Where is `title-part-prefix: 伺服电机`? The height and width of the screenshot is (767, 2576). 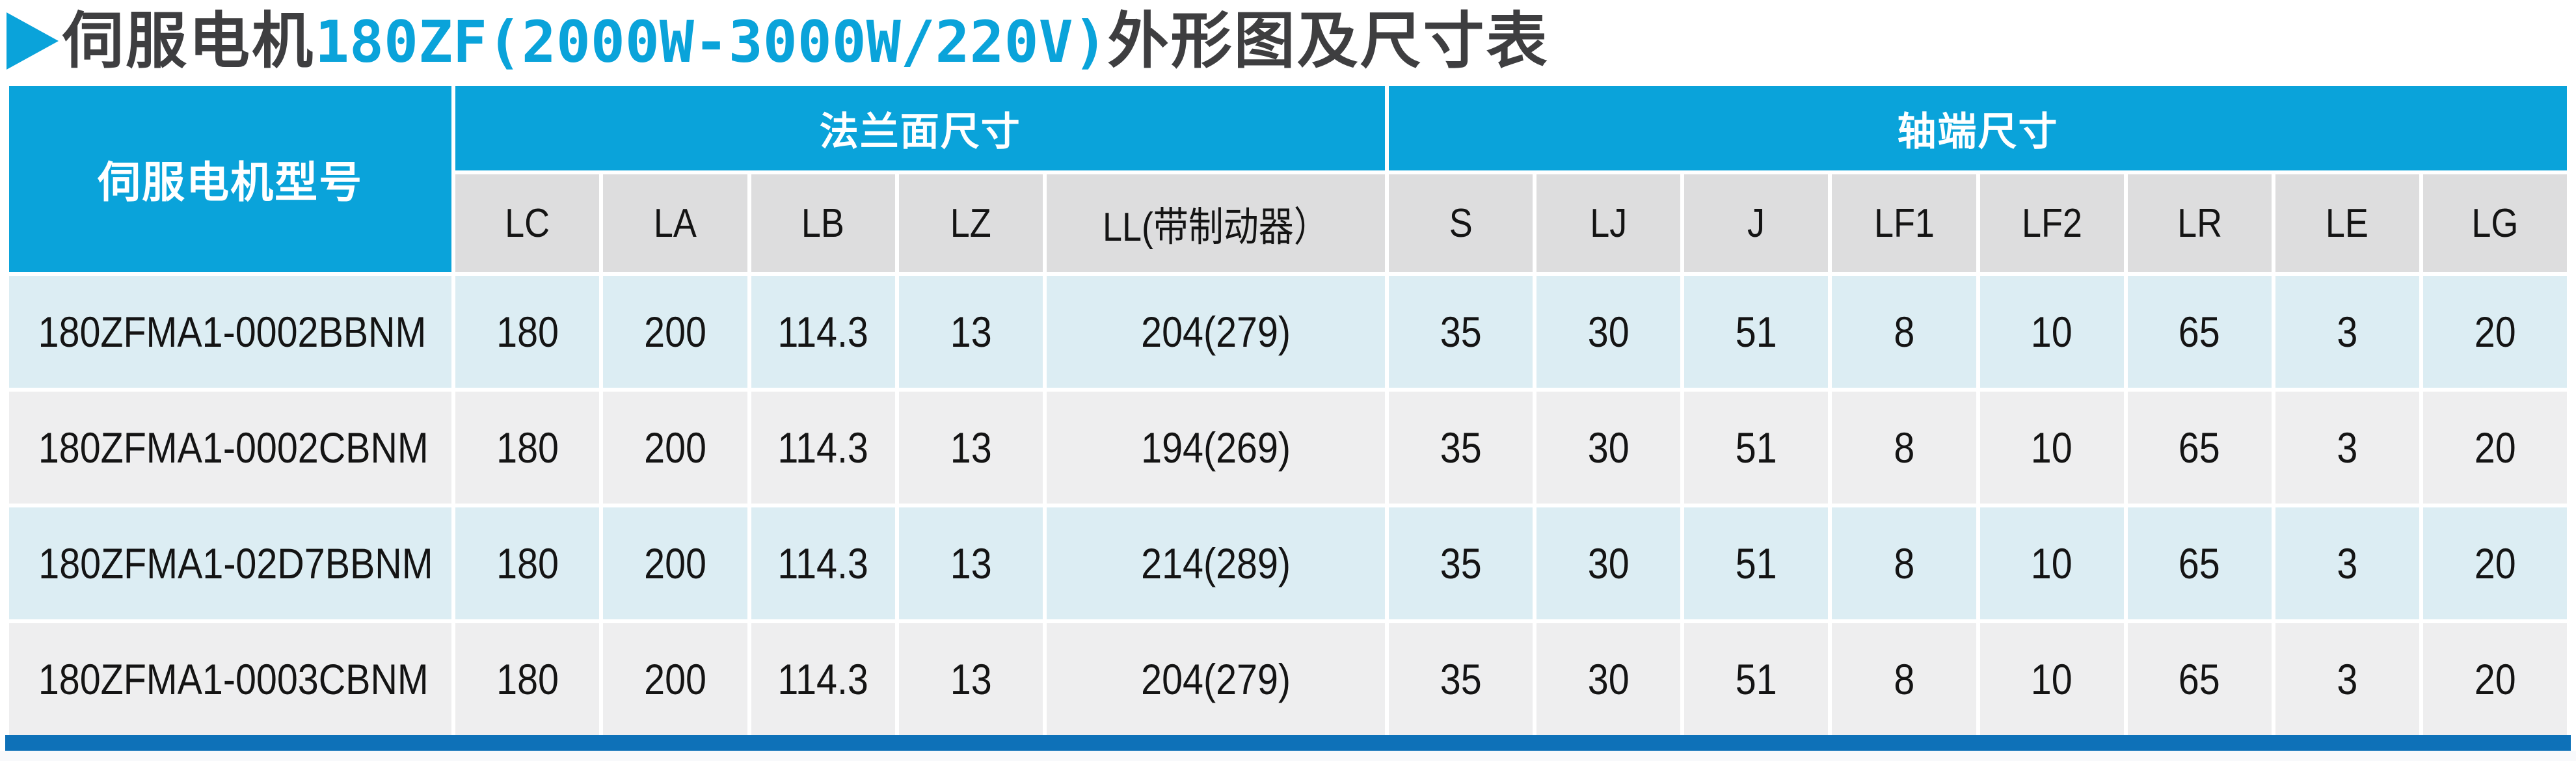 title-part-prefix: 伺服电机 is located at coordinates (188, 41).